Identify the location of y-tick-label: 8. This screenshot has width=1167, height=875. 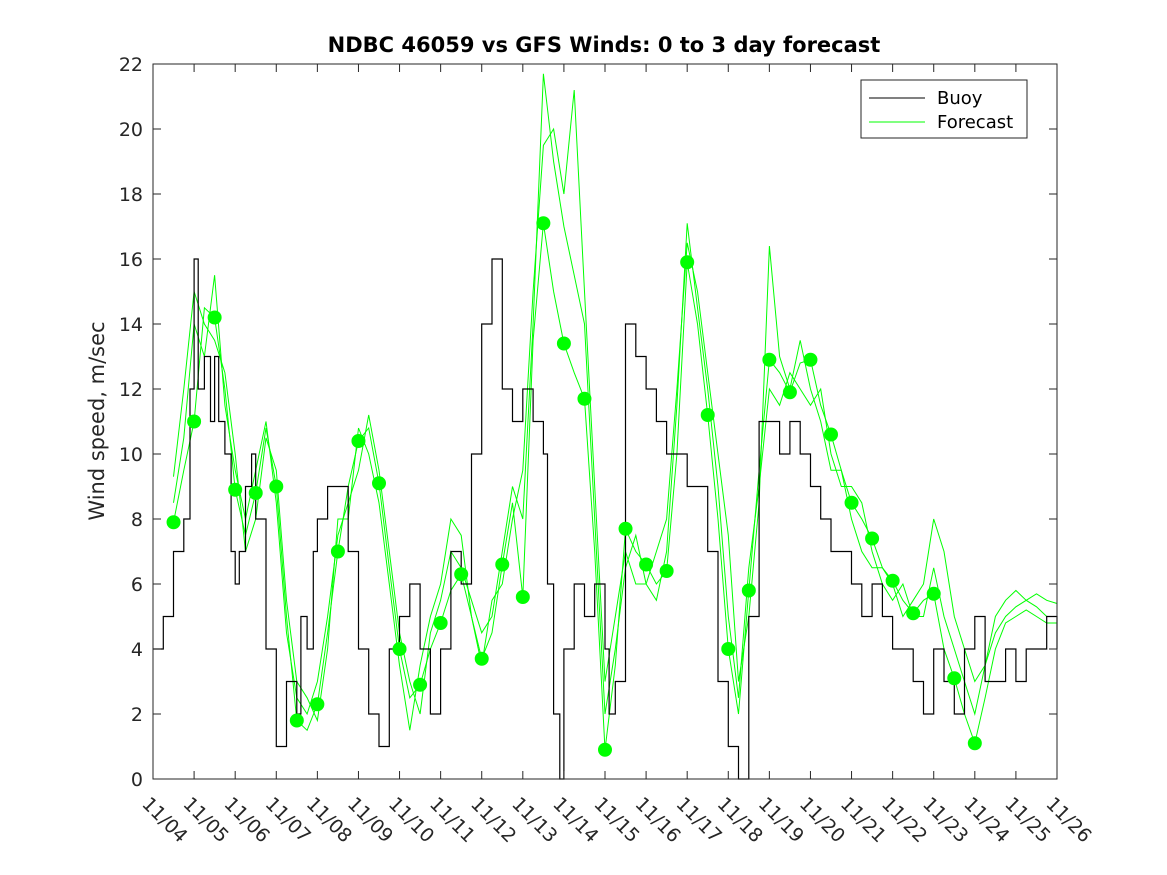
(137, 520).